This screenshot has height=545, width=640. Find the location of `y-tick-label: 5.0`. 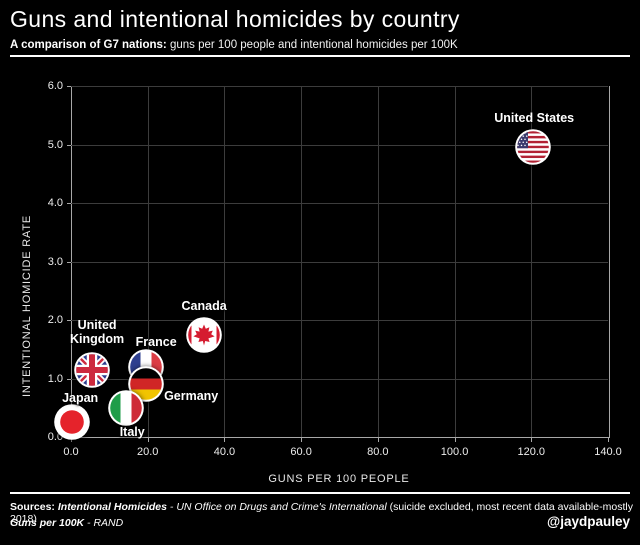

y-tick-label: 5.0 is located at coordinates (55, 144).